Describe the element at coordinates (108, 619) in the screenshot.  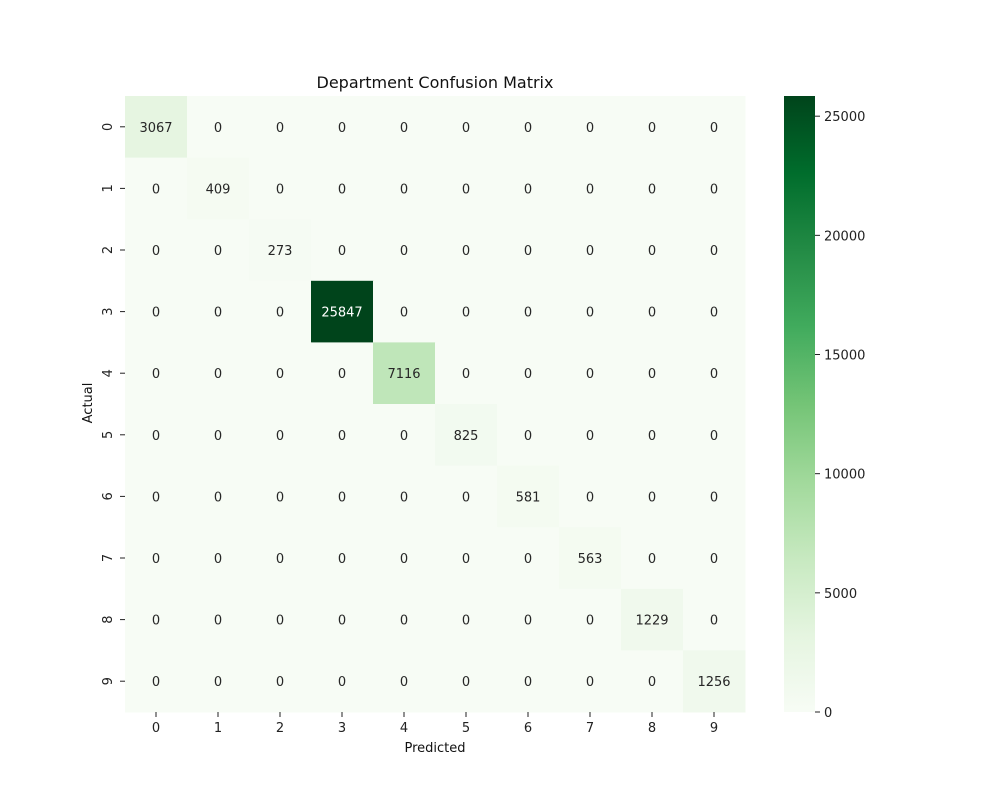
I see `y-tick-label: 8` at that location.